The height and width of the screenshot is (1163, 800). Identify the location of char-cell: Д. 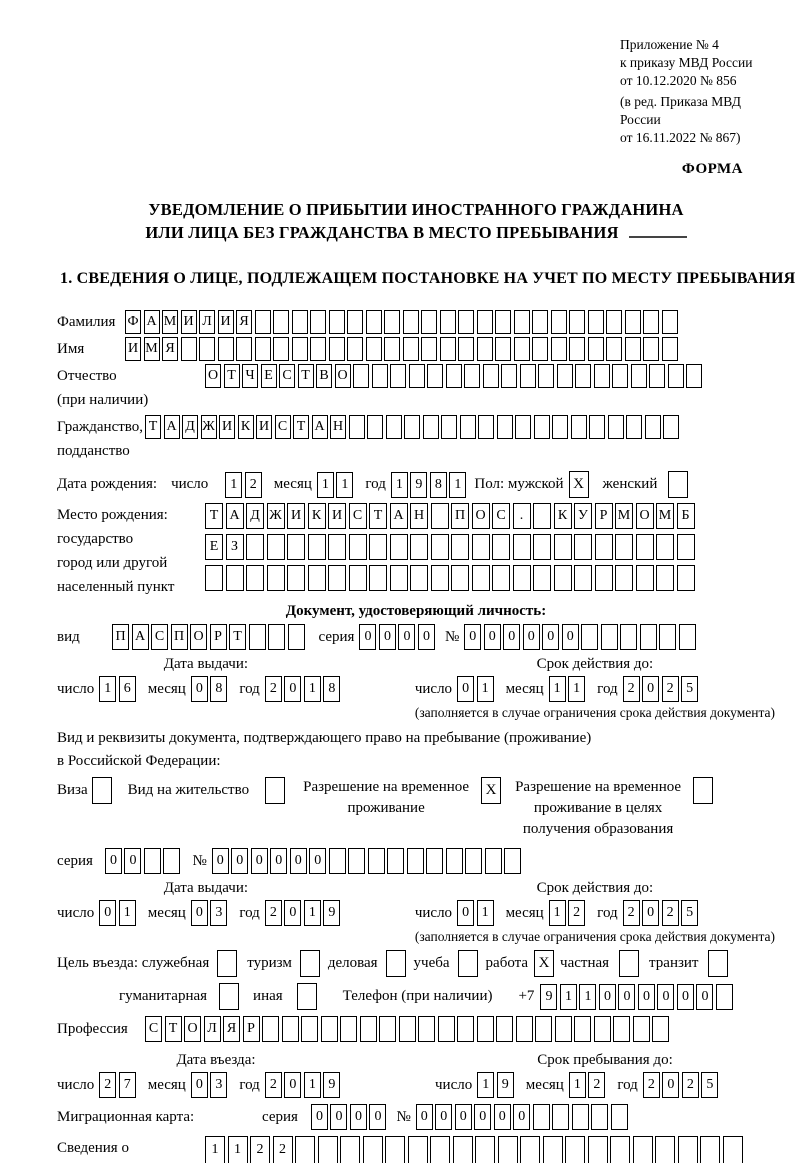
(190, 427).